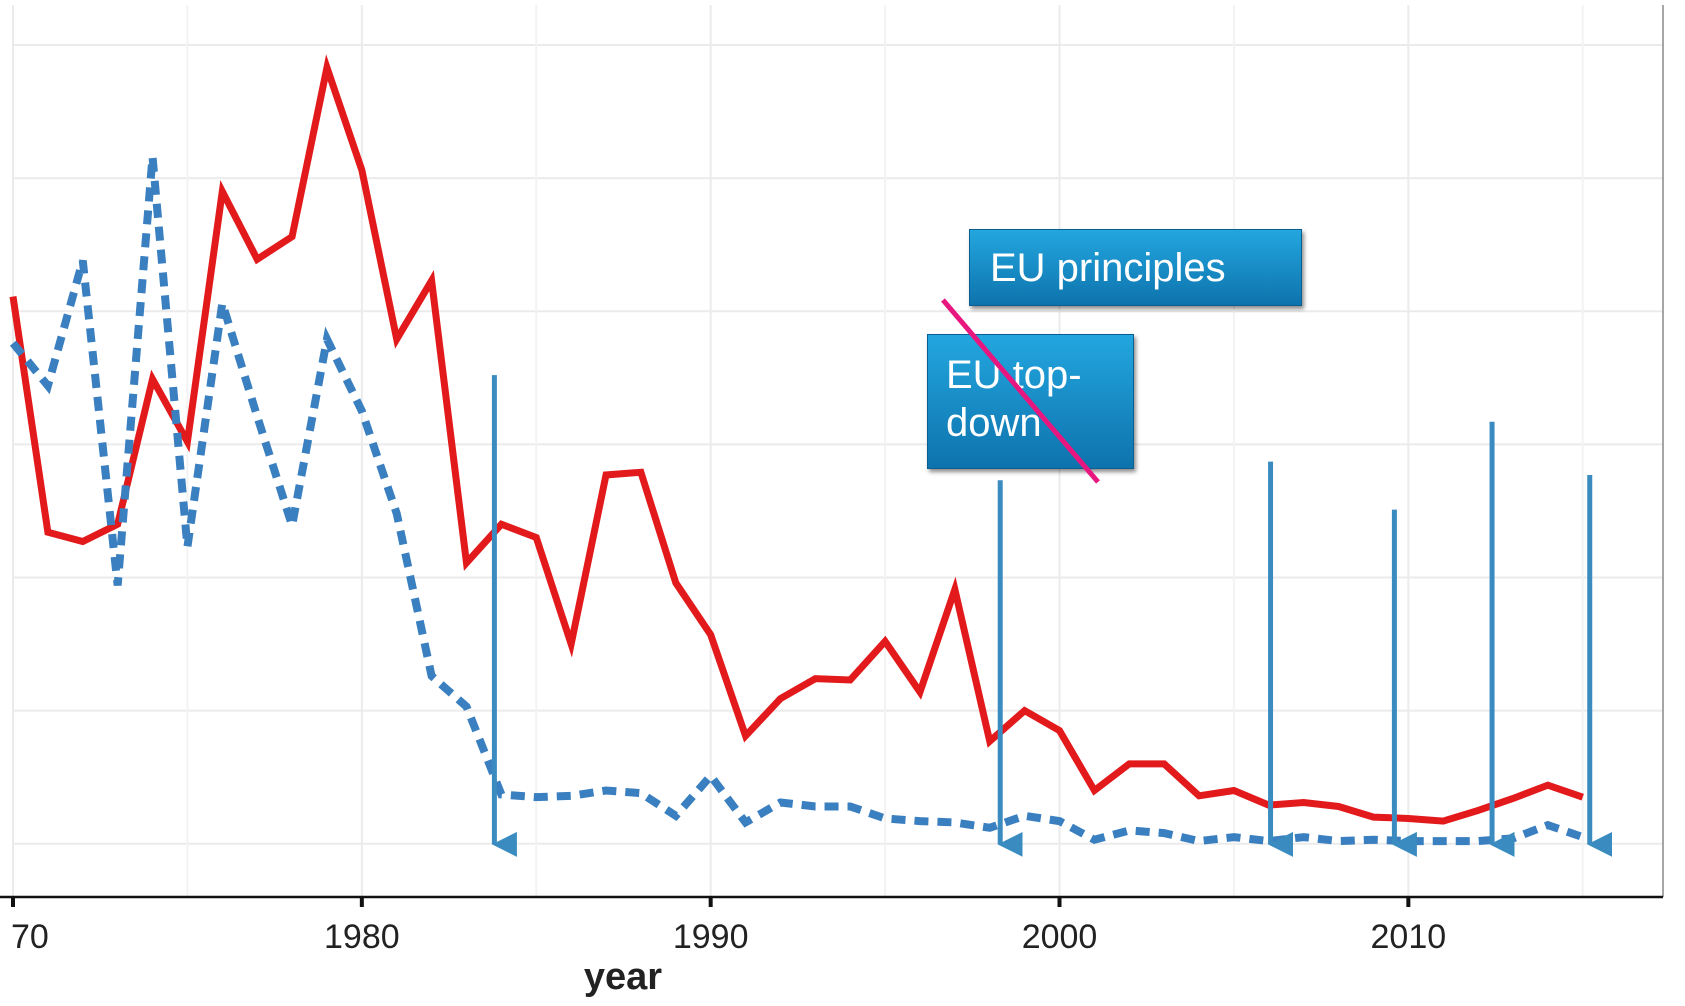 This screenshot has width=1685, height=1006. What do you see at coordinates (362, 937) in the screenshot?
I see `x-tick-label: 1980` at bounding box center [362, 937].